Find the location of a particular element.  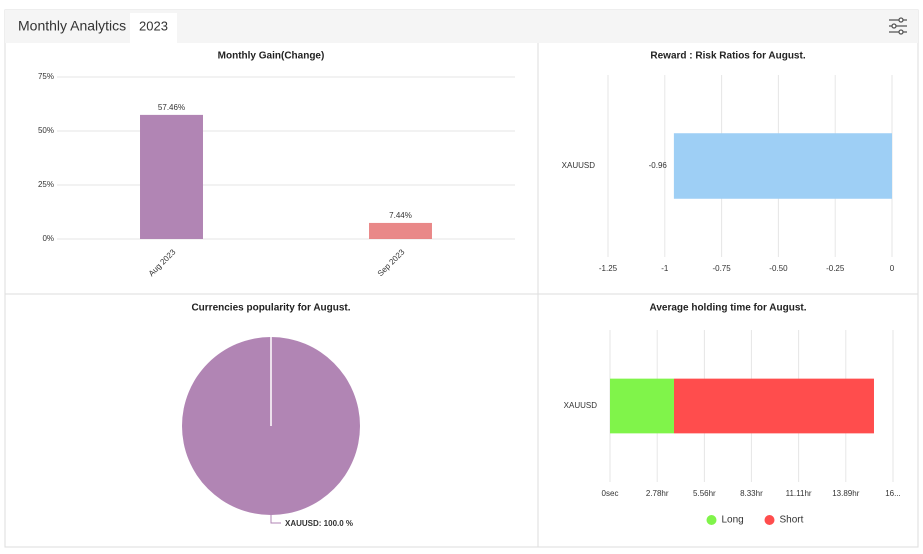

data-label: XAUUSD: 100.0 % is located at coordinates (319, 523).